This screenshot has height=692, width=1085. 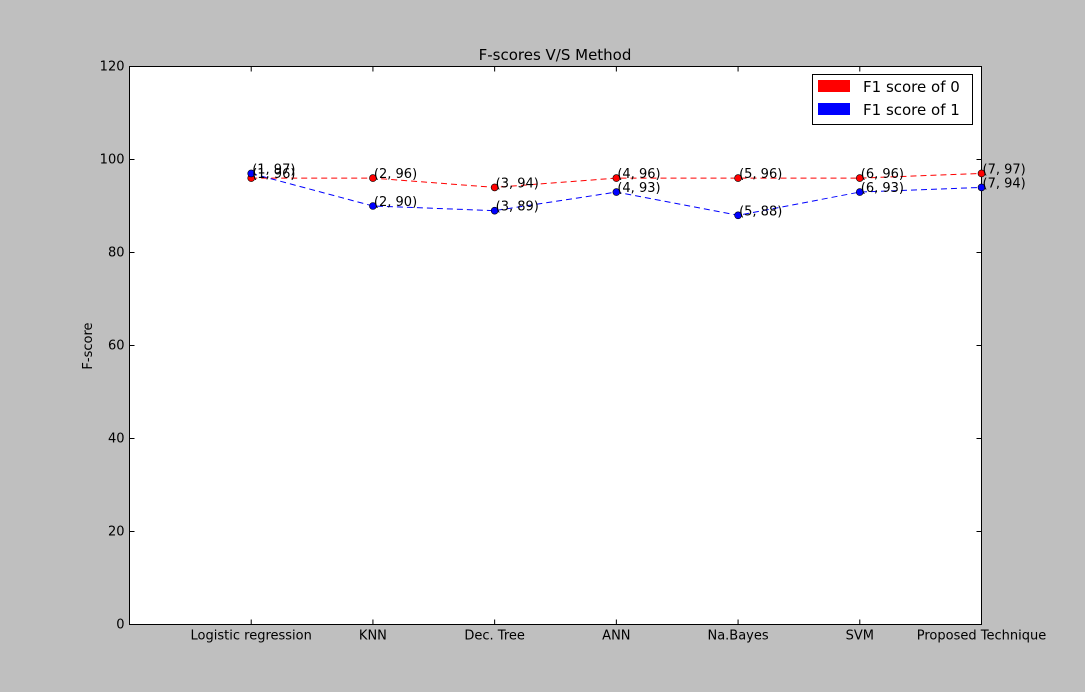 I want to click on chart-title: F-scores V/S Method, so click(x=555, y=55).